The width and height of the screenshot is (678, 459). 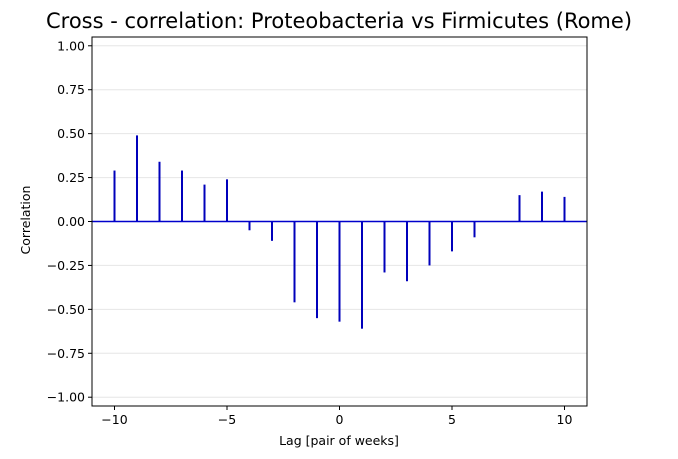 I want to click on y-tick-label: −0.50, so click(x=66, y=309).